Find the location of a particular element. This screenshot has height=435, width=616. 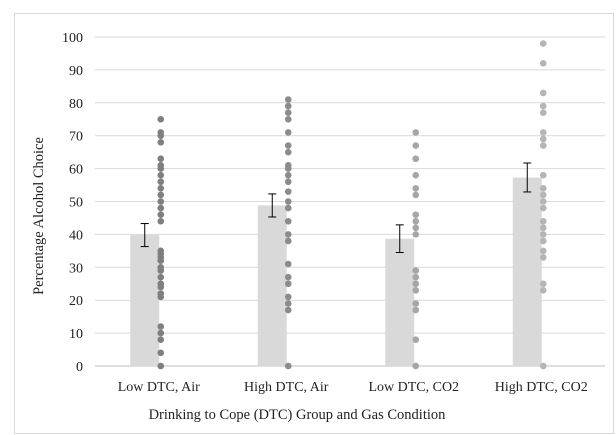

y-tick-label: 0 is located at coordinates (79, 367).